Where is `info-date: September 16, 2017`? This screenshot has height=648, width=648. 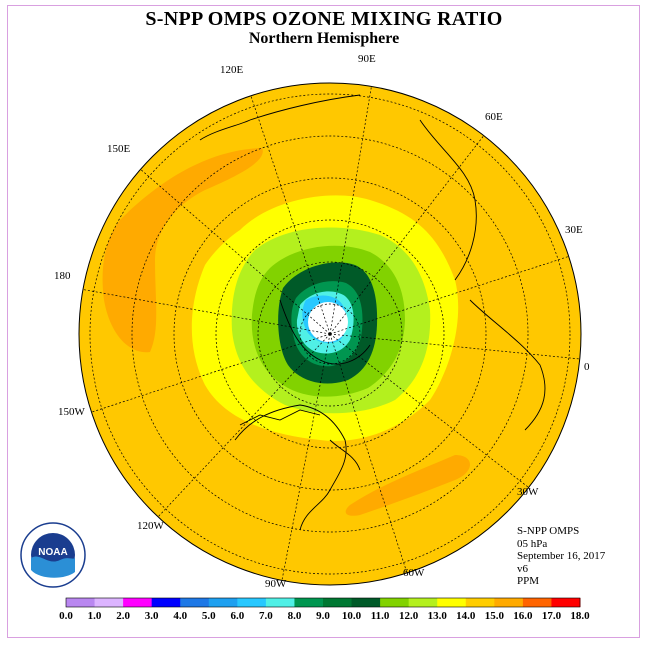
info-date: September 16, 2017 is located at coordinates (561, 556).